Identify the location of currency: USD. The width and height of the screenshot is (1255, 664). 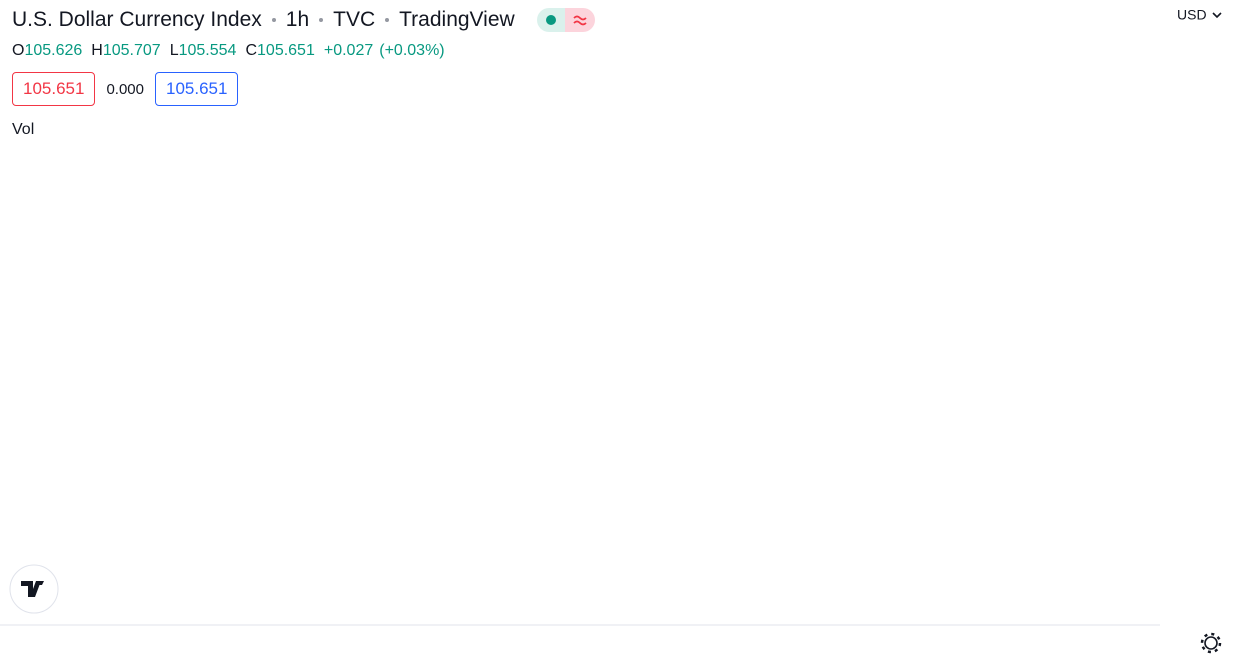
(1192, 15).